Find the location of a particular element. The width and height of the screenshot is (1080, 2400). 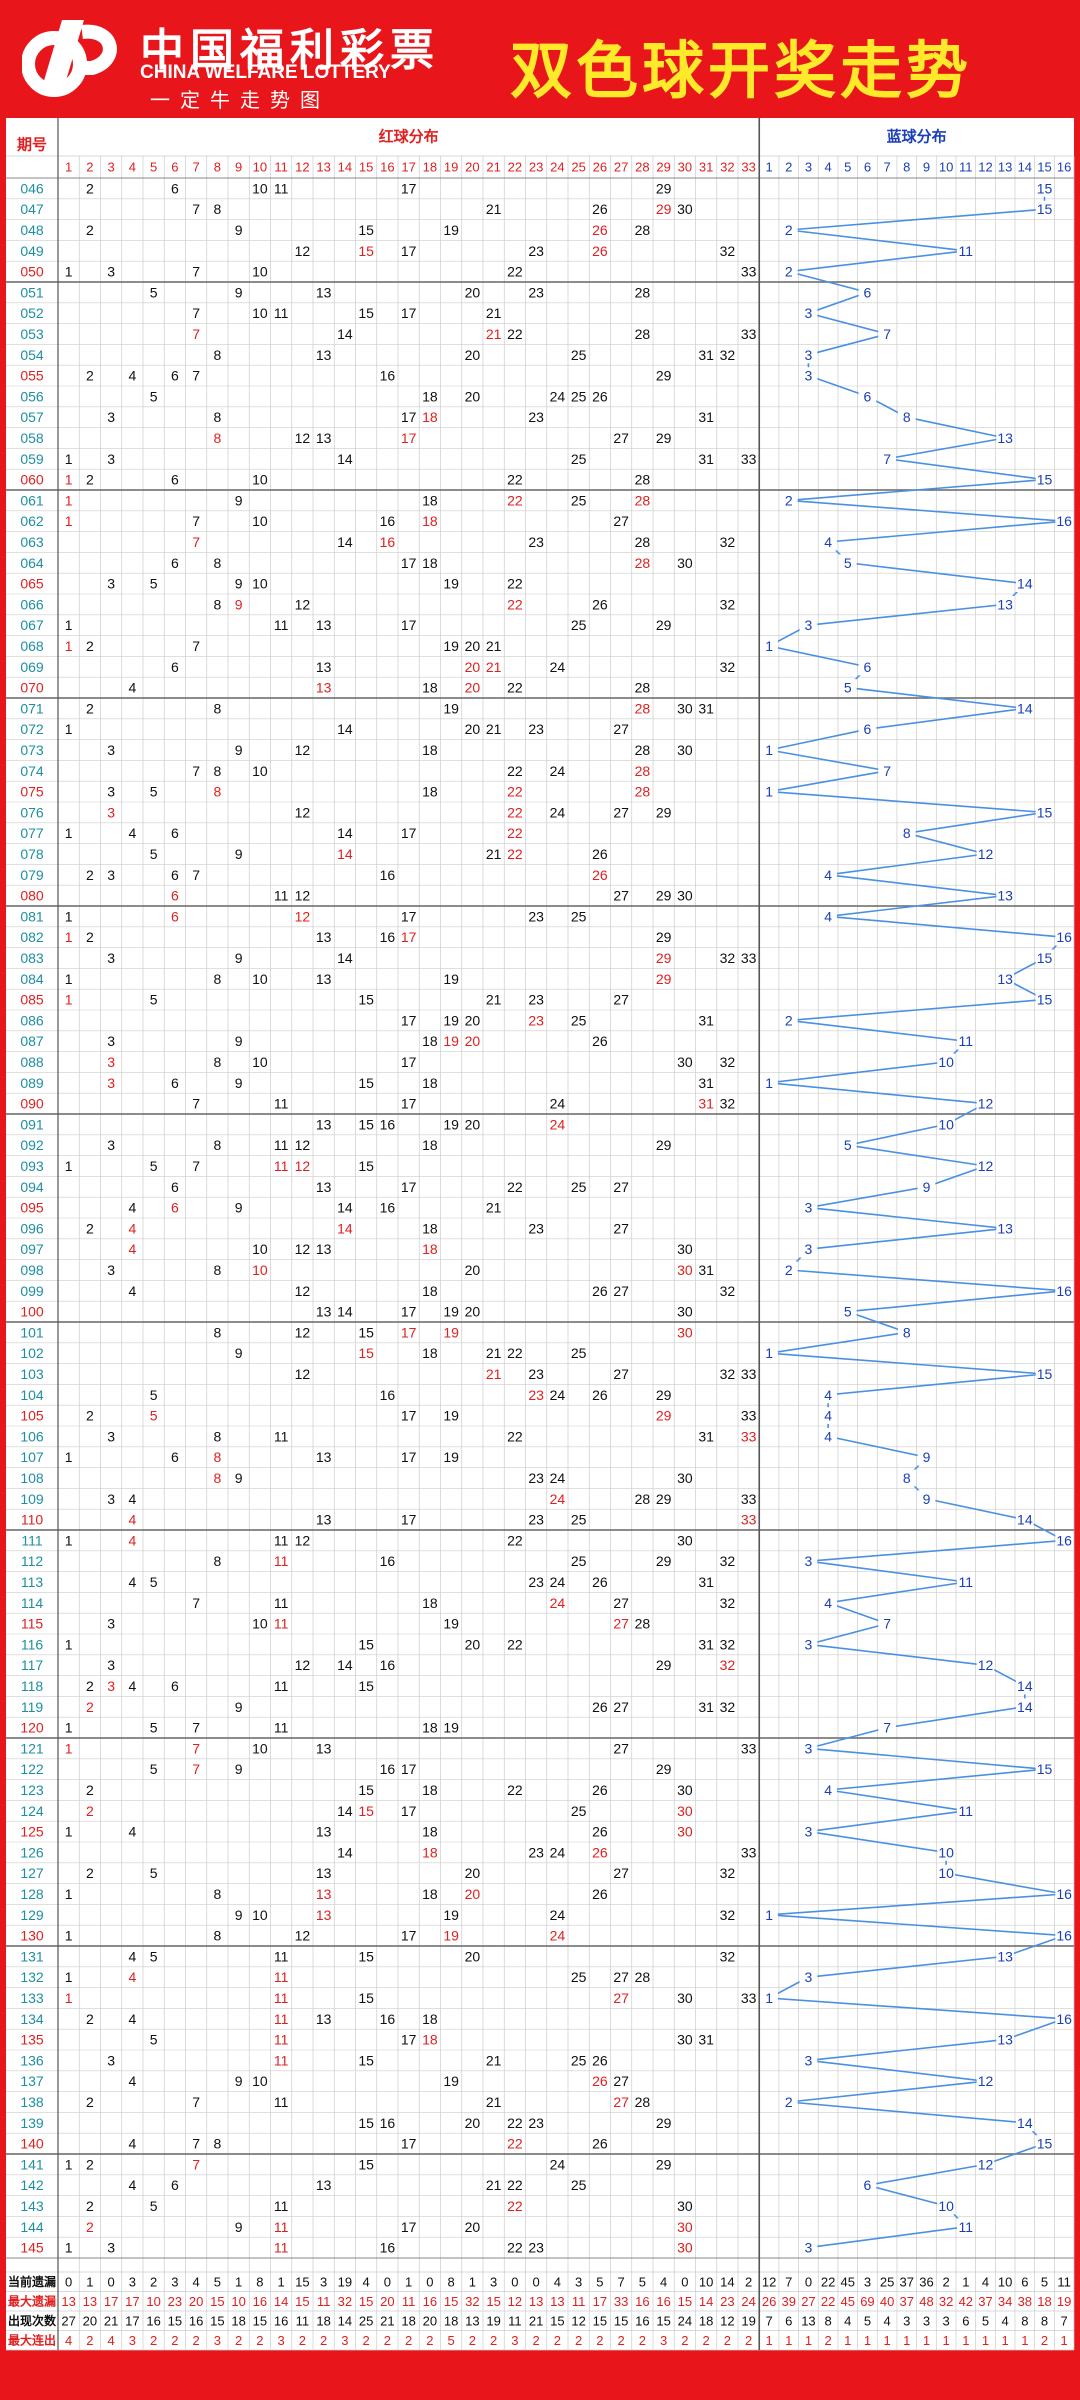

red-ball-number: 26 is located at coordinates (600, 2144).